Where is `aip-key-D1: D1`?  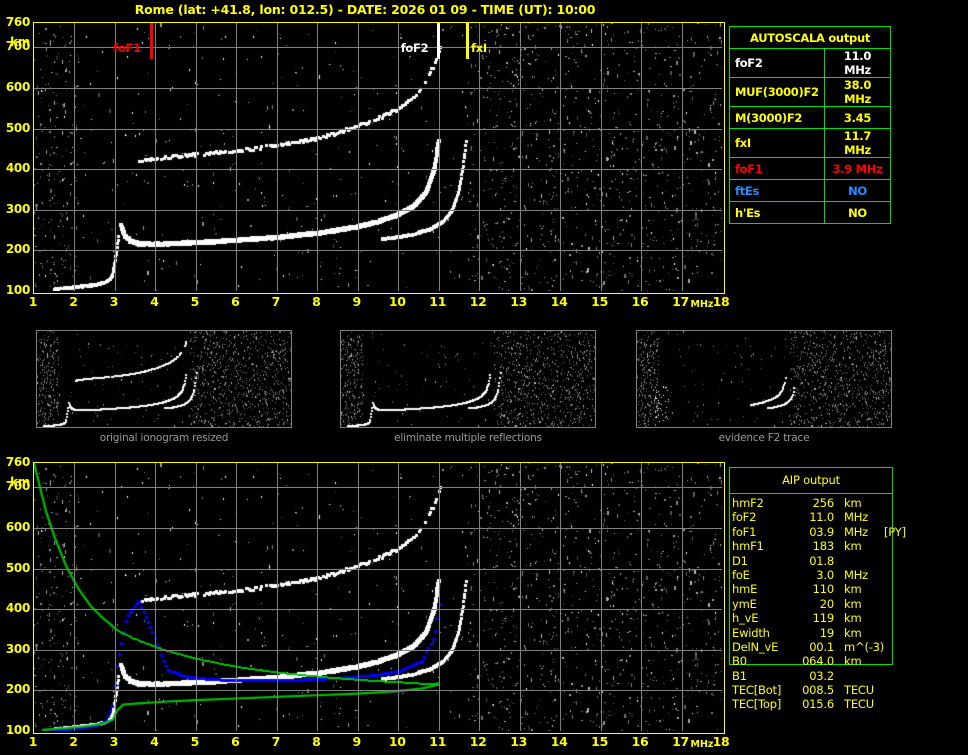 aip-key-D1: D1 is located at coordinates (740, 560).